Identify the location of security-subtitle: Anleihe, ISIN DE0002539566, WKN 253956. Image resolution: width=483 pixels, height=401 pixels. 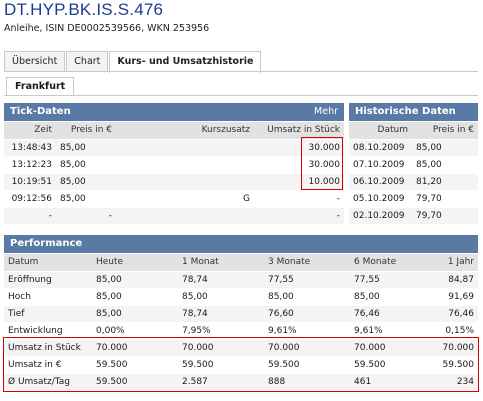
(107, 28).